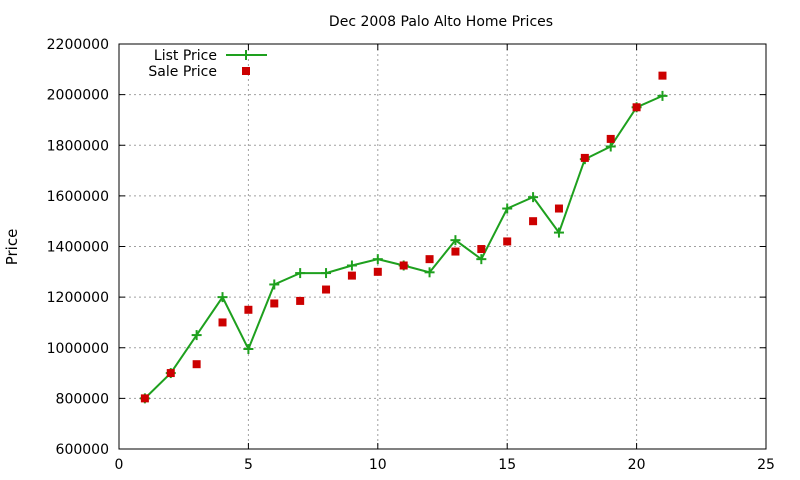  Describe the element at coordinates (248, 465) in the screenshot. I see `x-tick-label: 5` at that location.